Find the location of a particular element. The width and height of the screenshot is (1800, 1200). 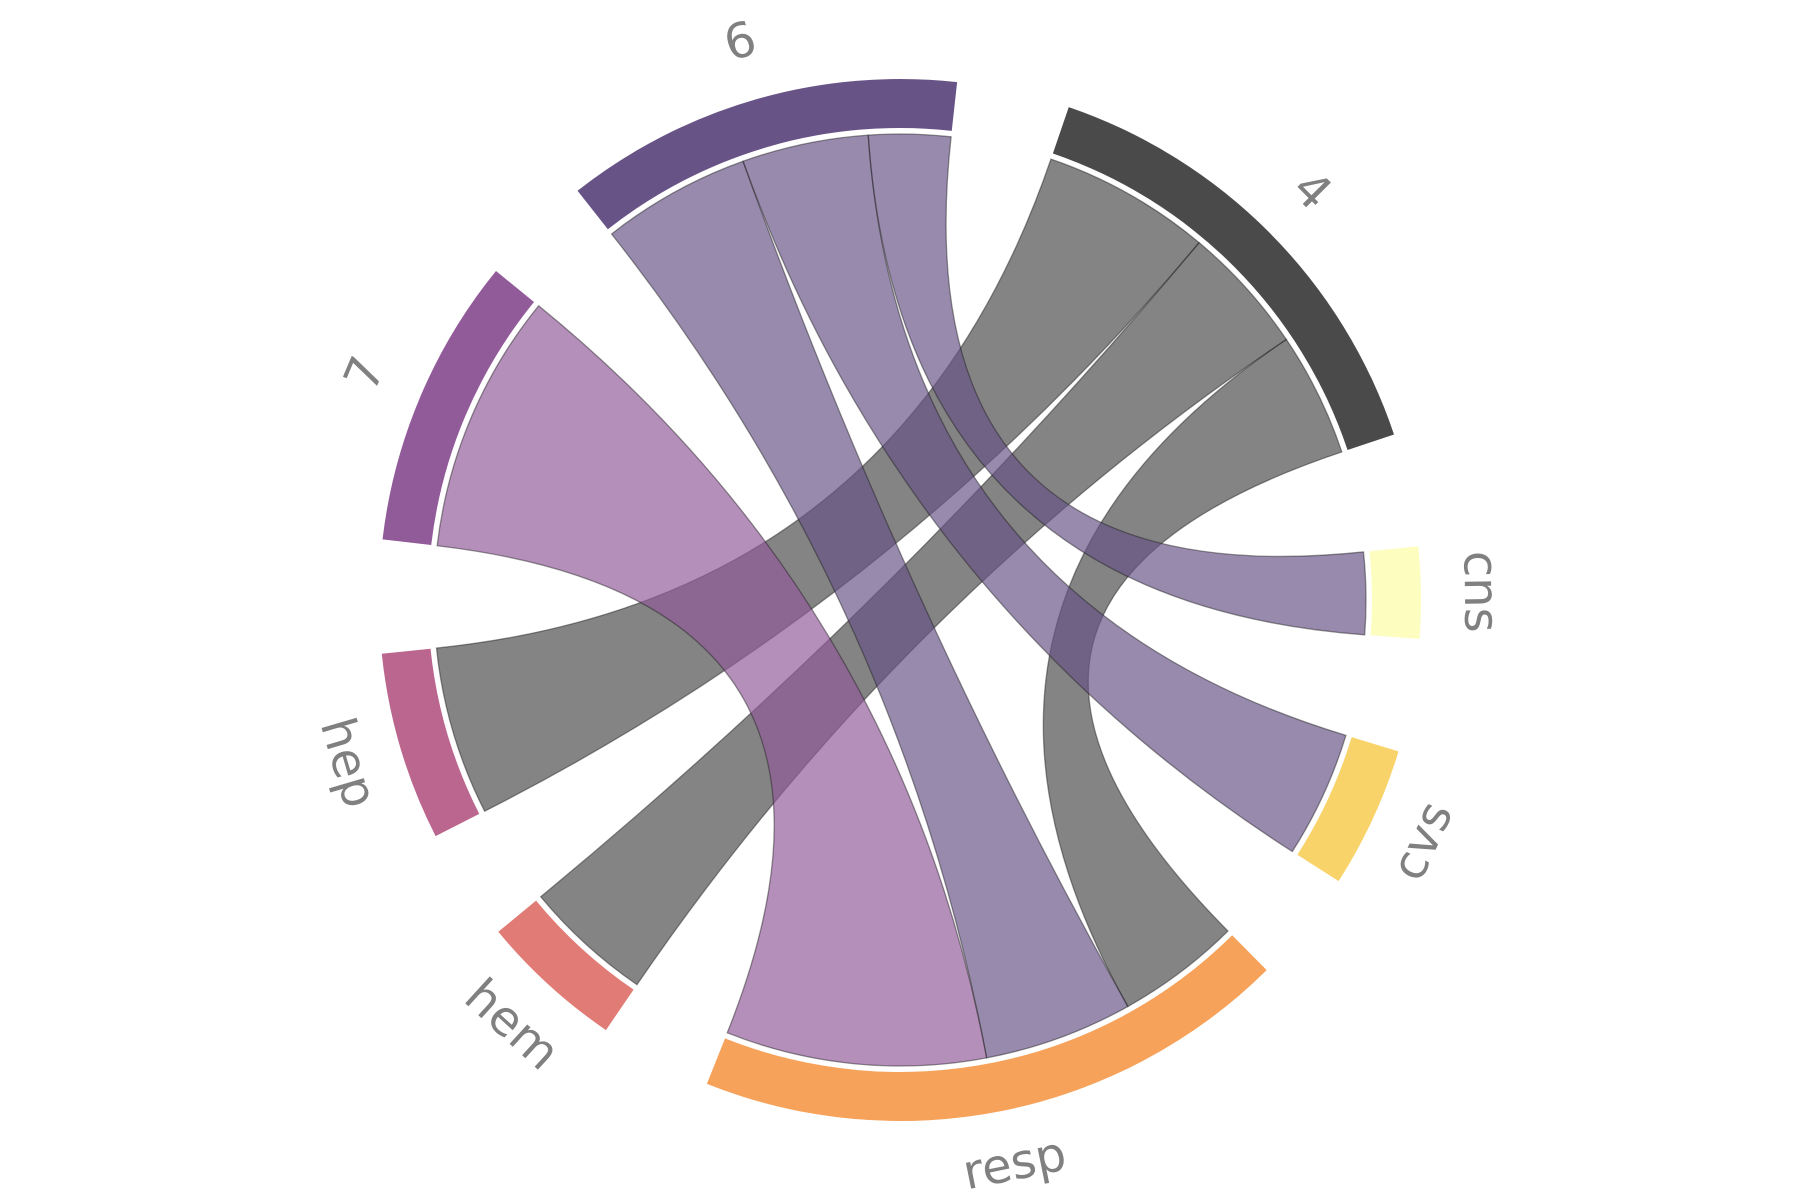

segment-label-cns: cns is located at coordinates (1480, 591).